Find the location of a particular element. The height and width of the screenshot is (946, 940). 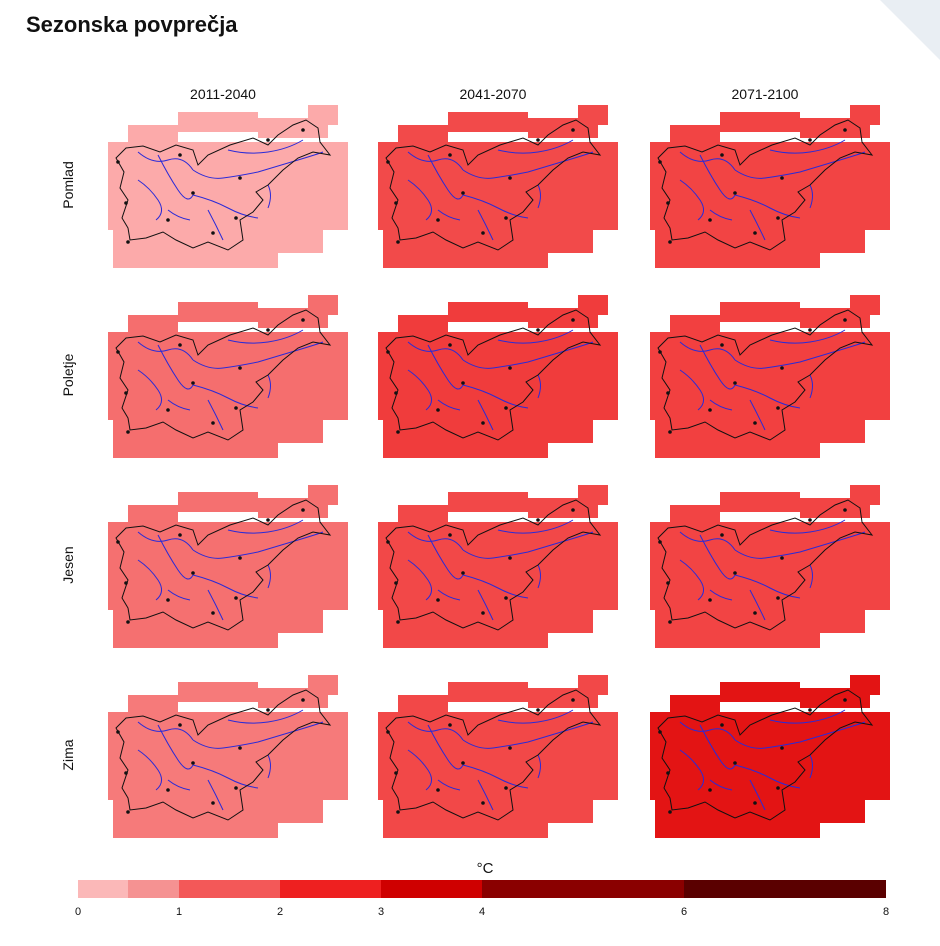

map-poletje-2011-2040 is located at coordinates (228, 376).